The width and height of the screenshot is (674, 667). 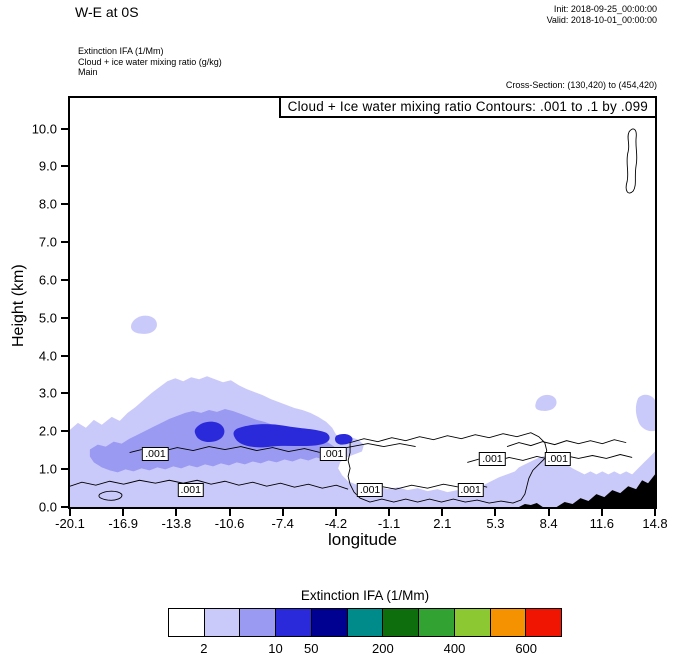 I want to click on terrain-fill, so click(x=586, y=490).